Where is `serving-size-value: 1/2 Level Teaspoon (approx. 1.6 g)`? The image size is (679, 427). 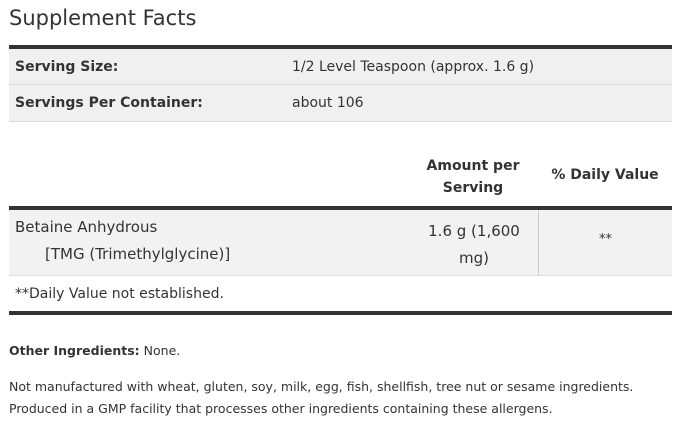
serving-size-value: 1/2 Level Teaspoon (approx. 1.6 g) is located at coordinates (413, 67).